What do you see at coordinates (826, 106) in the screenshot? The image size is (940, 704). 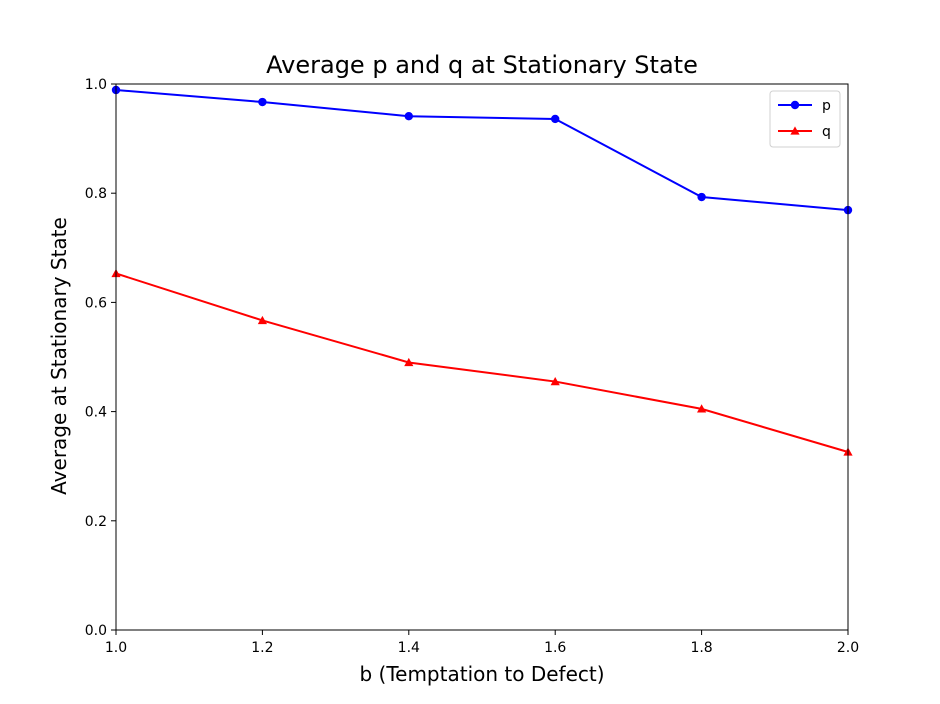 I see `legend-label-p: p` at bounding box center [826, 106].